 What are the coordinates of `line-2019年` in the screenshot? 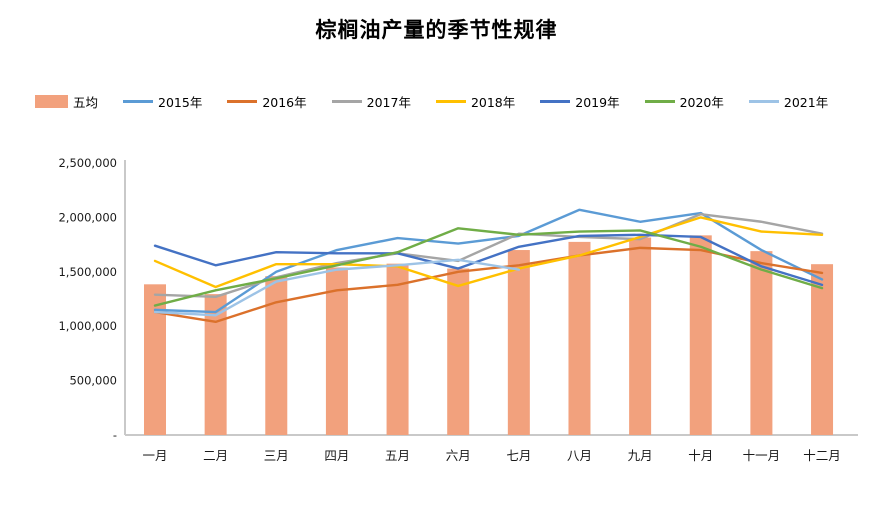 It's located at (488, 260).